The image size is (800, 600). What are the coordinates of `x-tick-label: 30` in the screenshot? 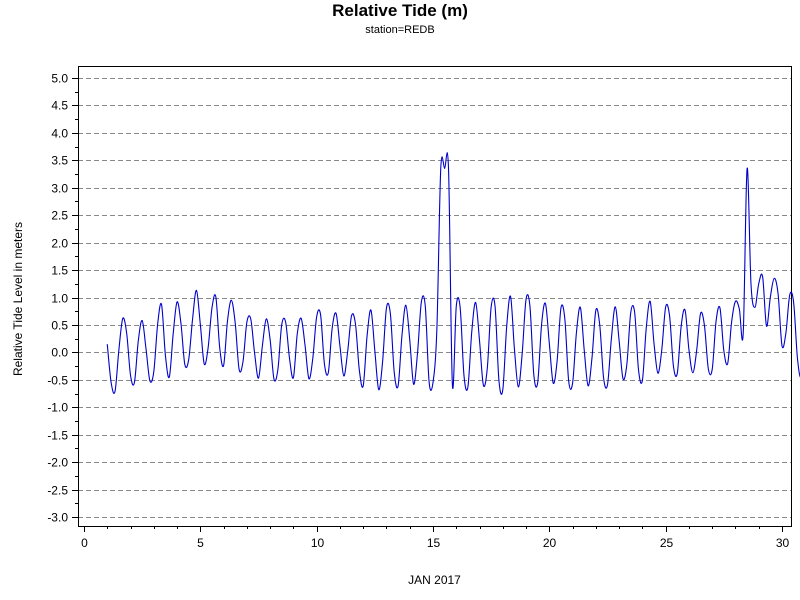 It's located at (783, 543).